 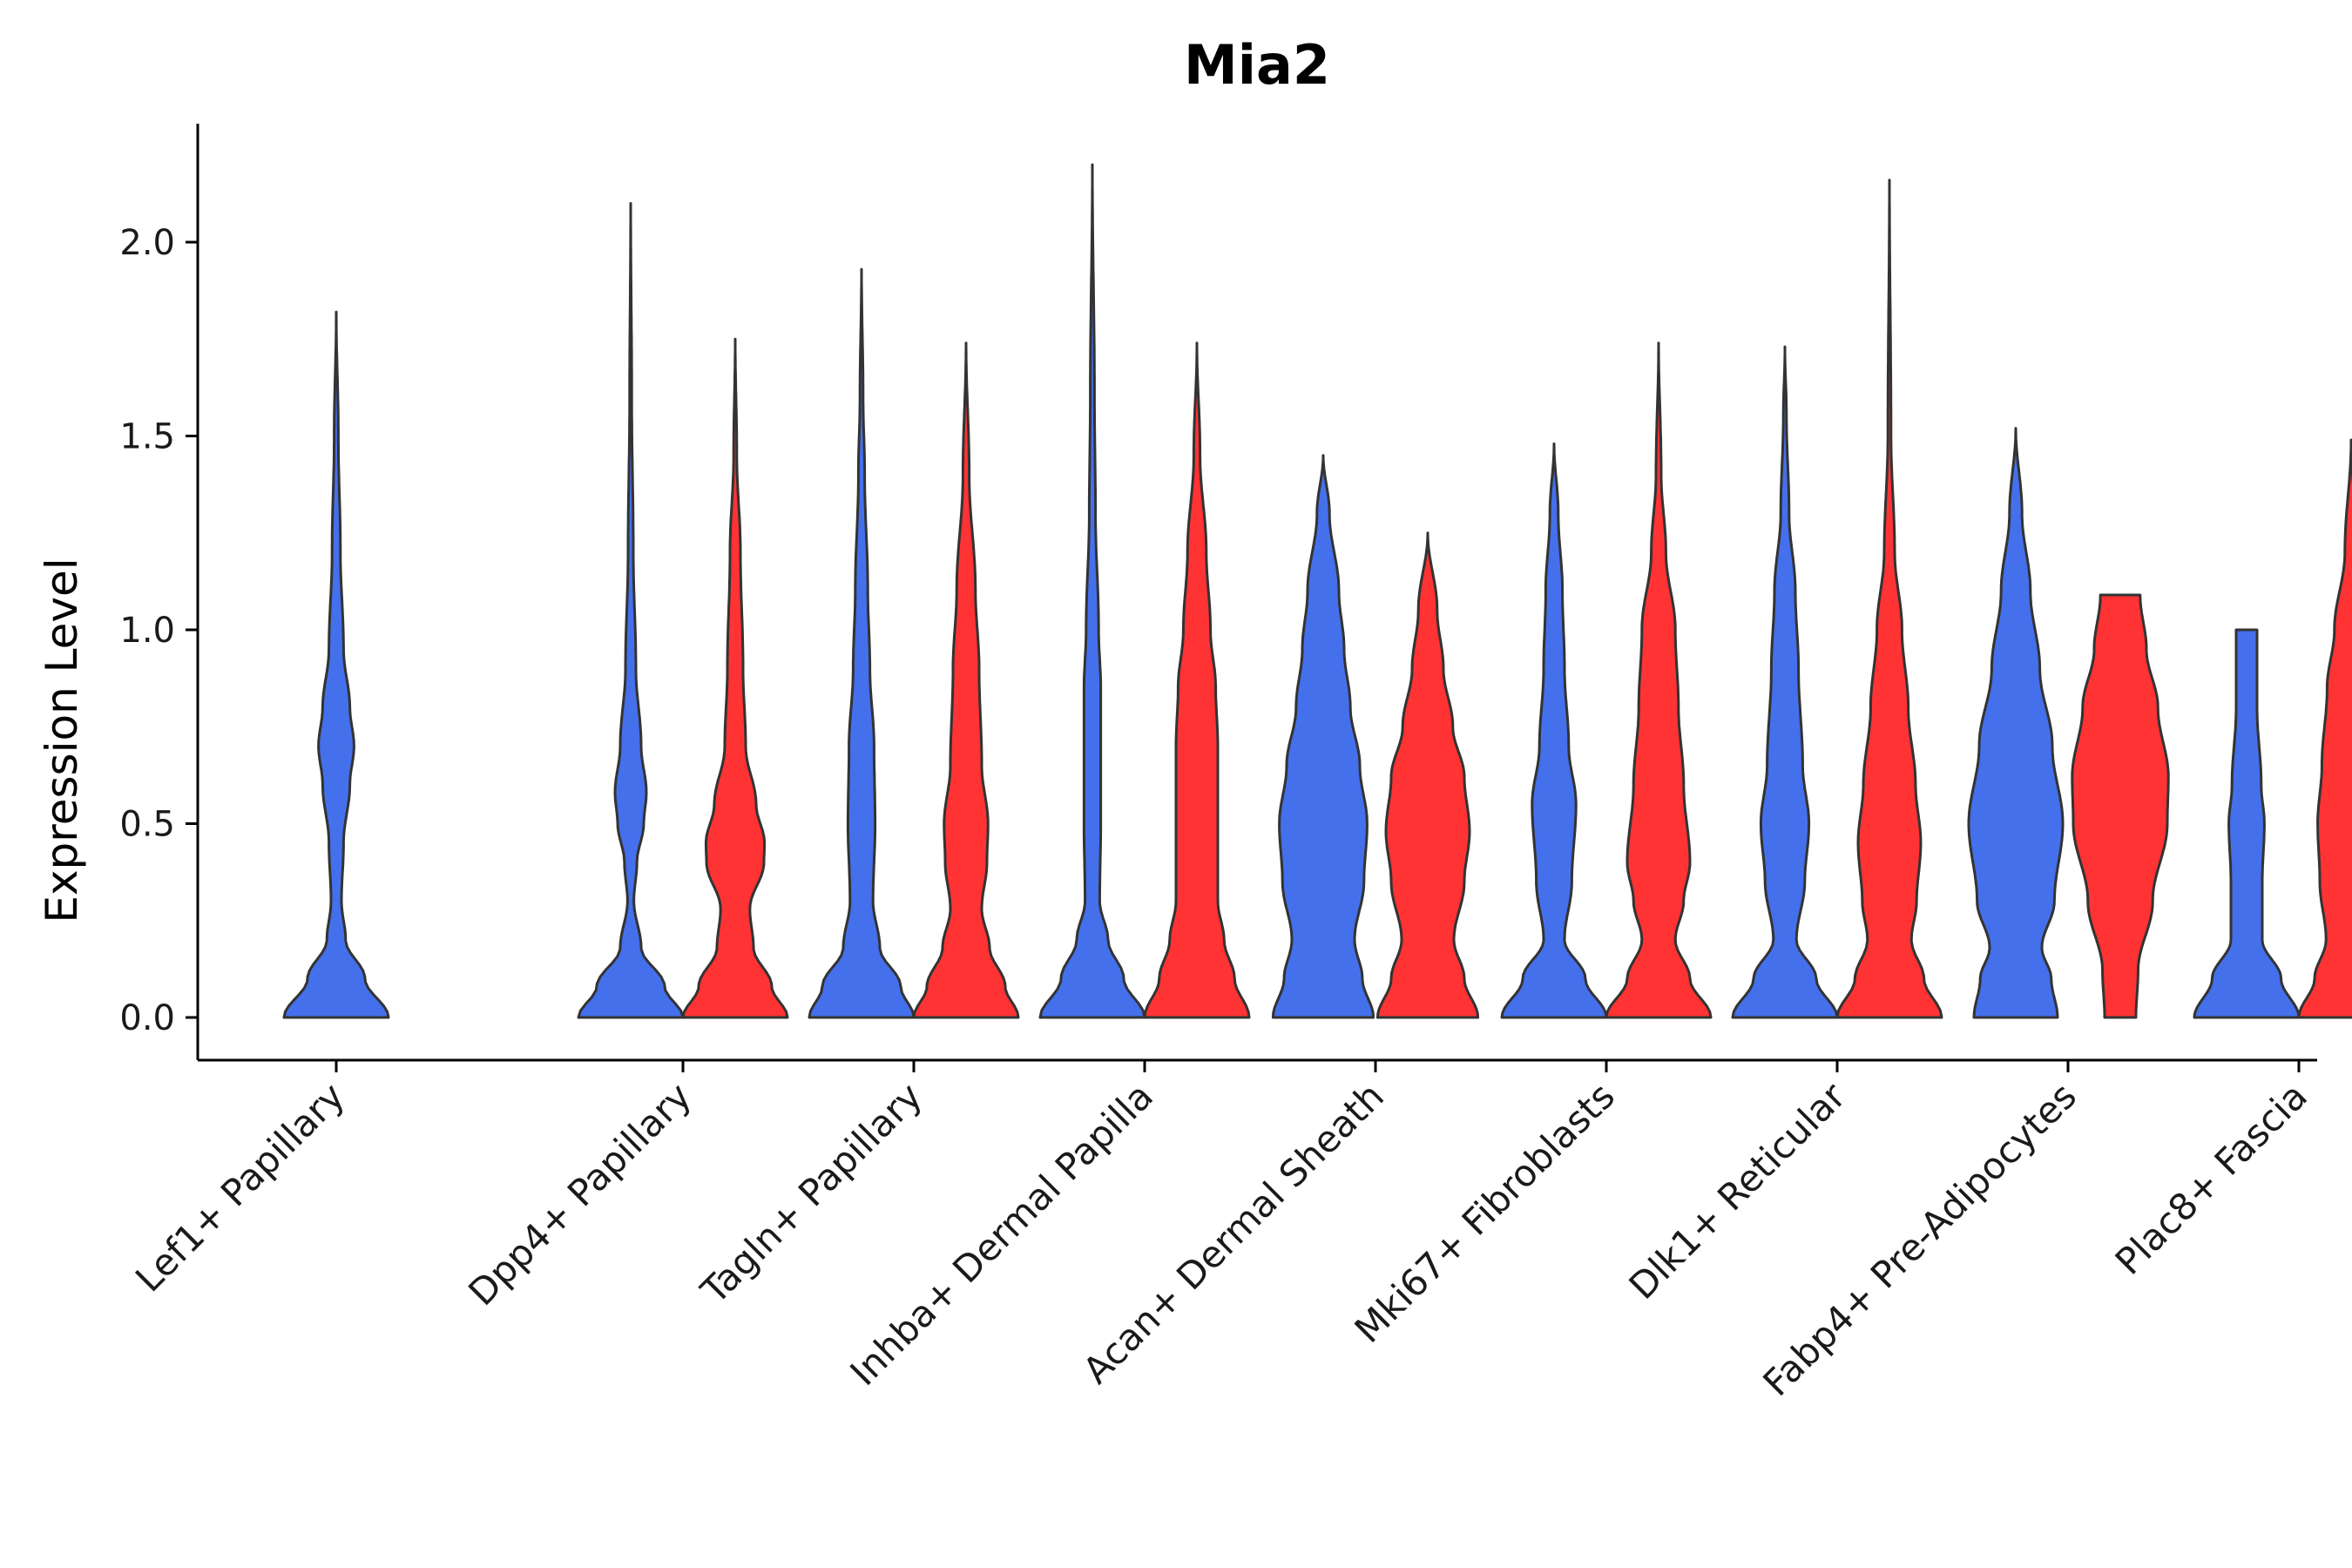 I want to click on y-axis-label: Expression Level, so click(x=62, y=741).